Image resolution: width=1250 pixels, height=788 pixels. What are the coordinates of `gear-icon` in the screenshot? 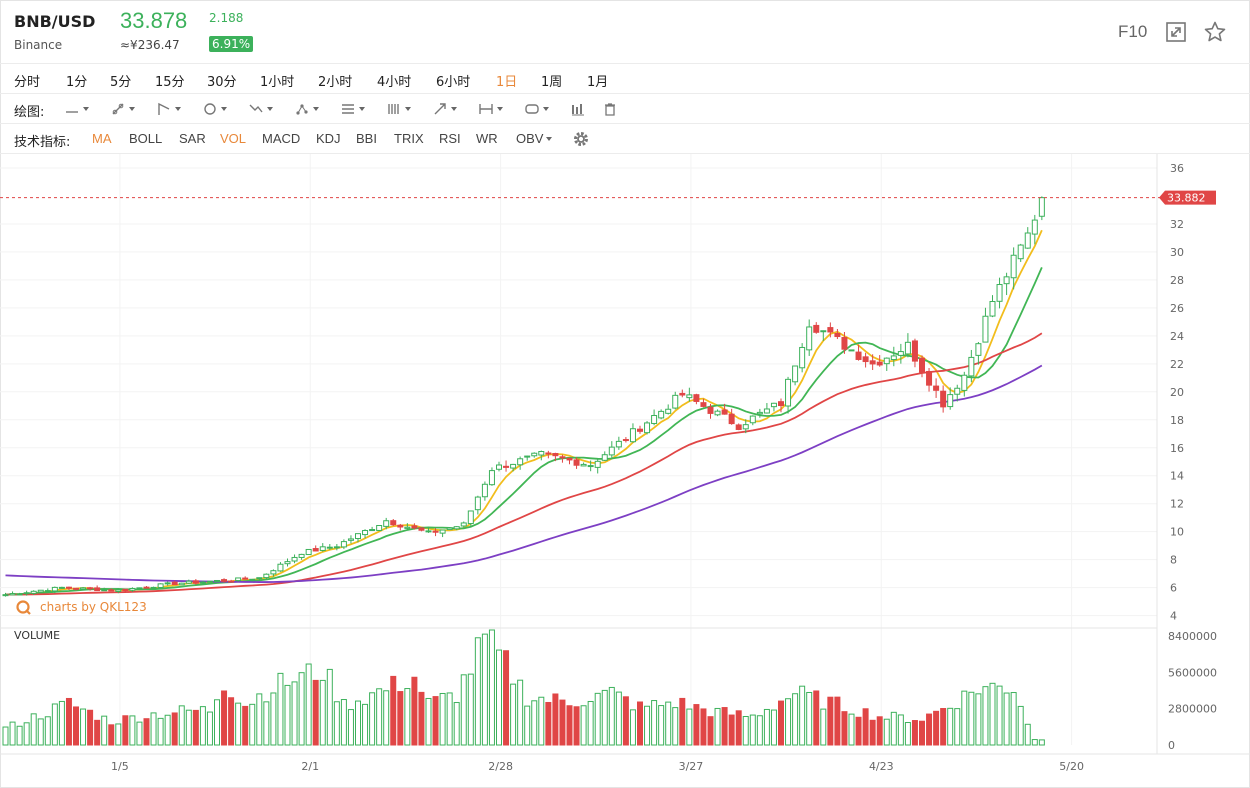 It's located at (581, 139).